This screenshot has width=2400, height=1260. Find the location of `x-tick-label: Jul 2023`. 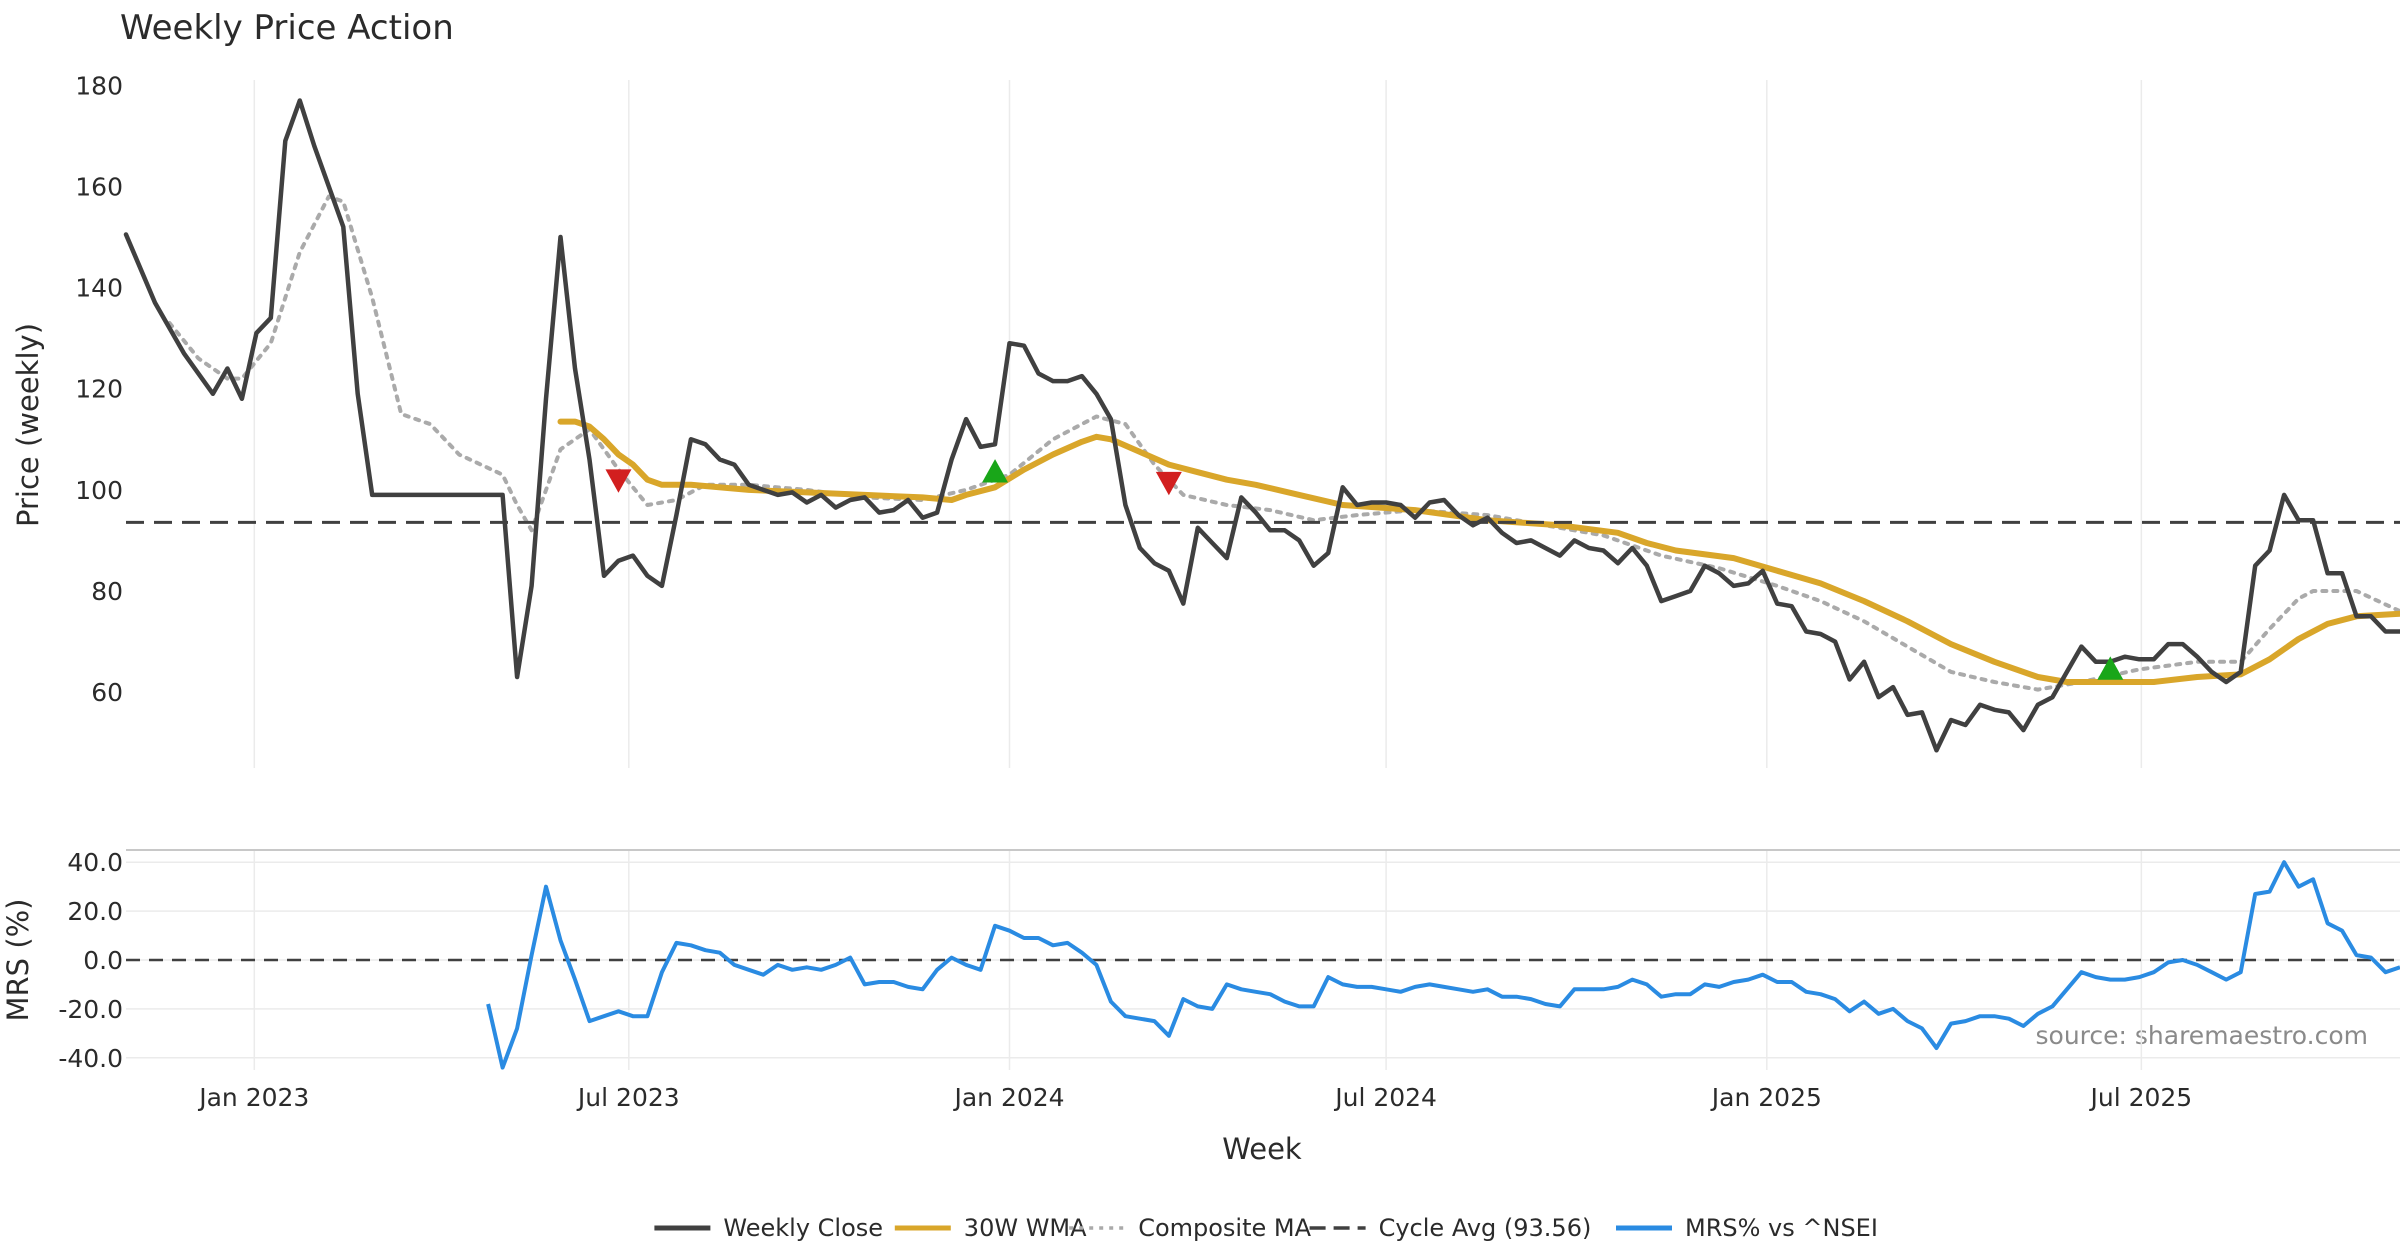

x-tick-label: Jul 2023 is located at coordinates (628, 1097).